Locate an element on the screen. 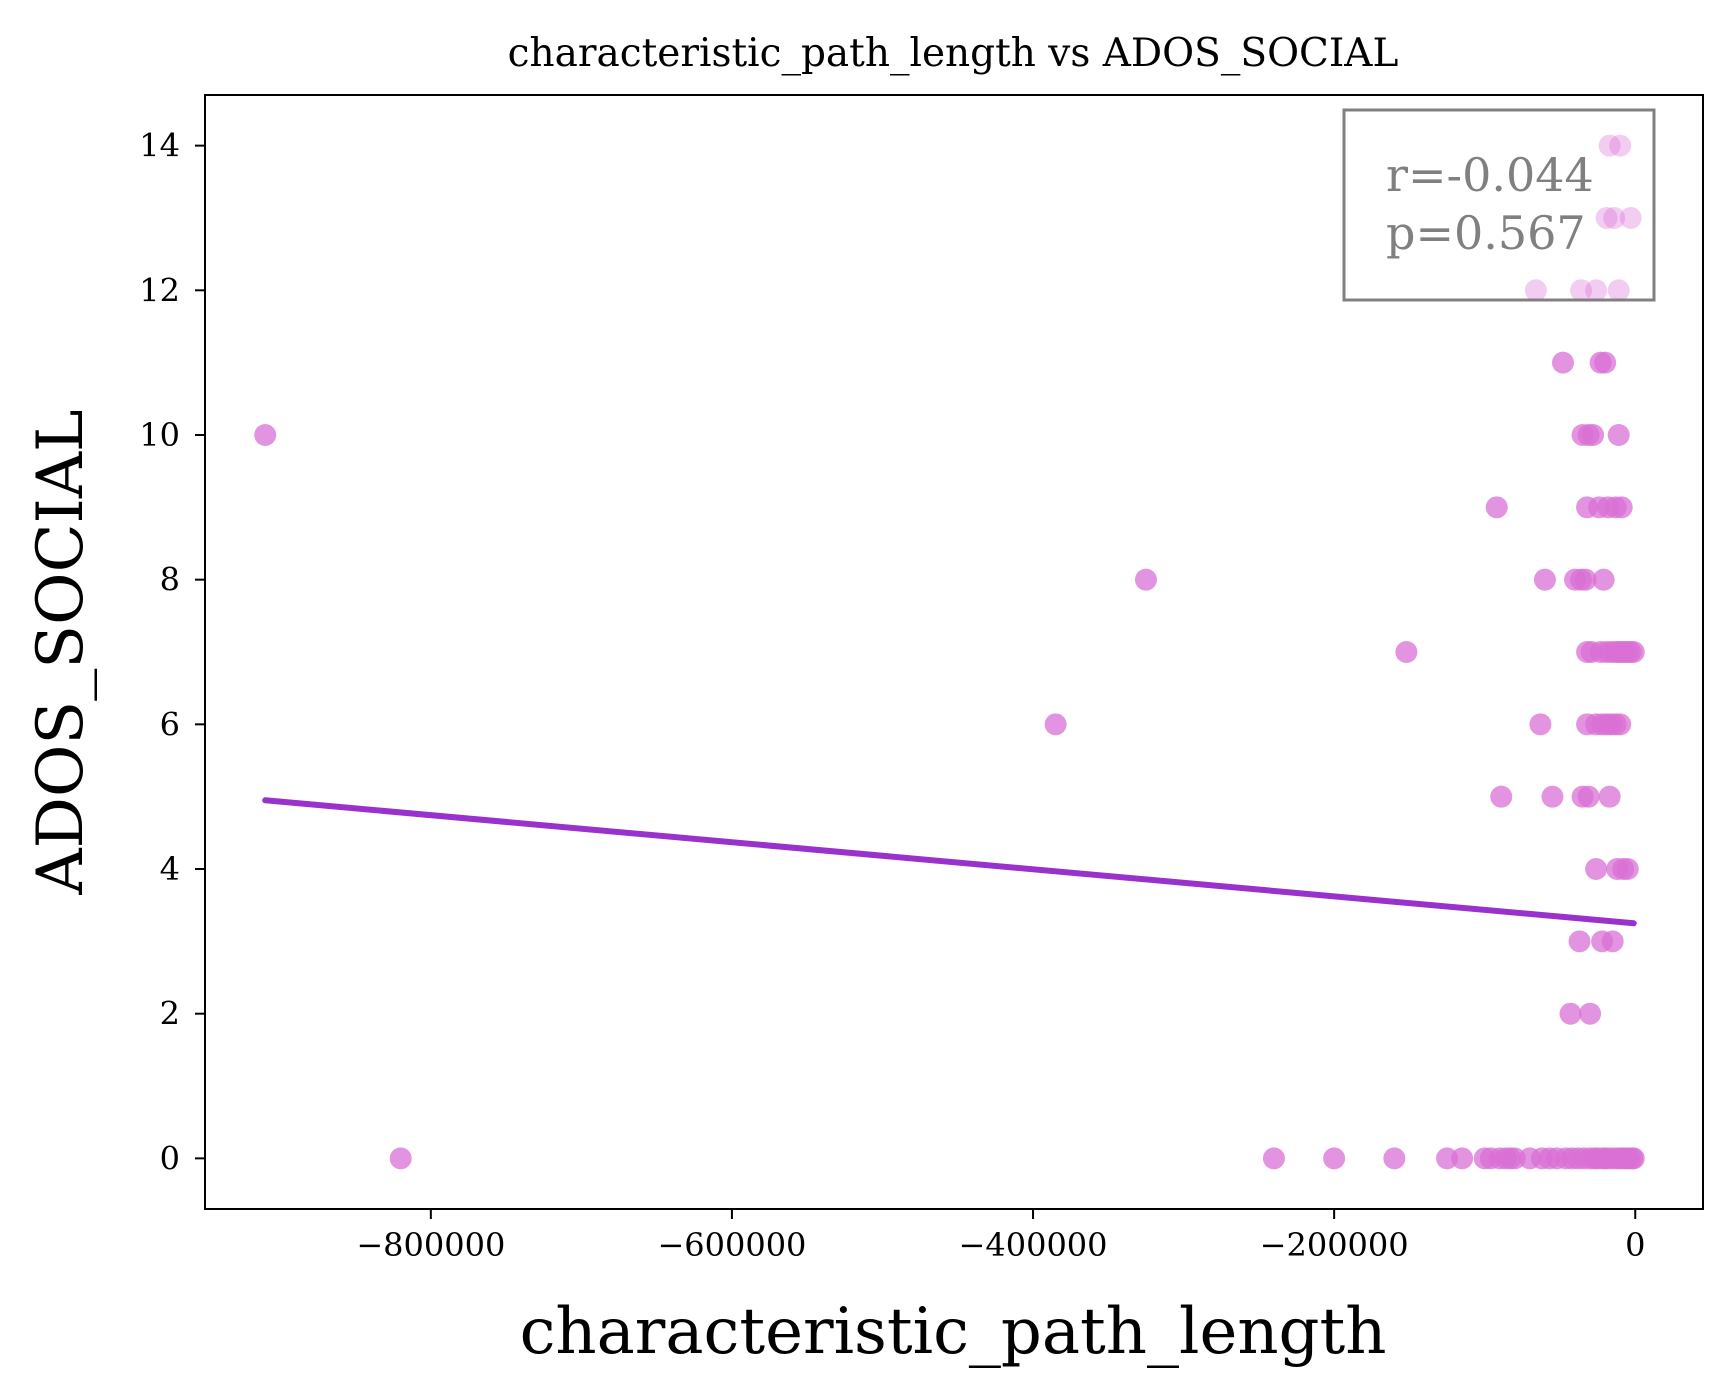  x-axis-label: characteristic_path_length is located at coordinates (953, 1332).